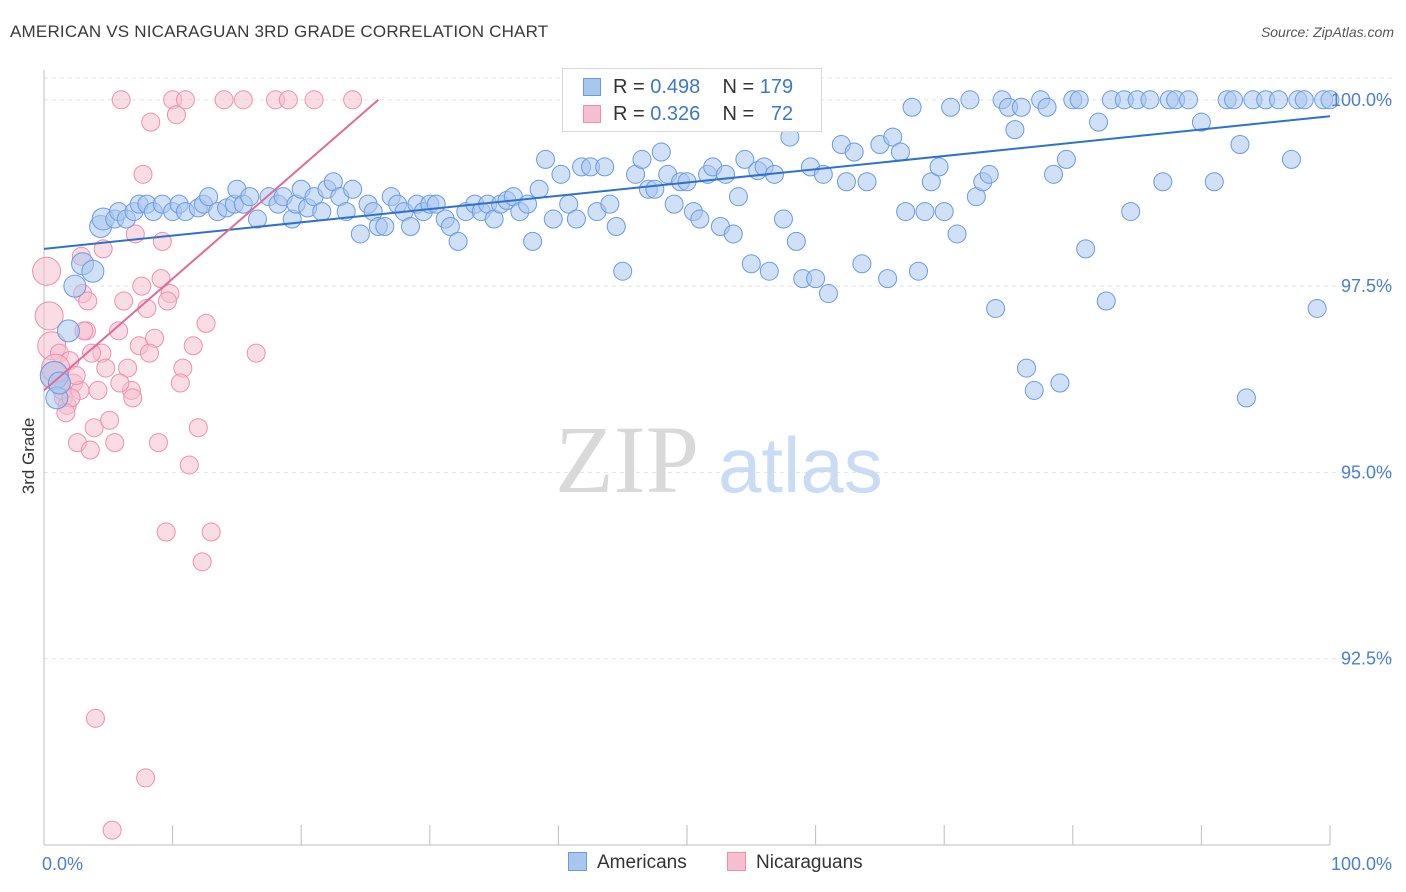 The width and height of the screenshot is (1406, 892). Describe the element at coordinates (800, 465) in the screenshot. I see `watermark-atlas: atlas` at that location.